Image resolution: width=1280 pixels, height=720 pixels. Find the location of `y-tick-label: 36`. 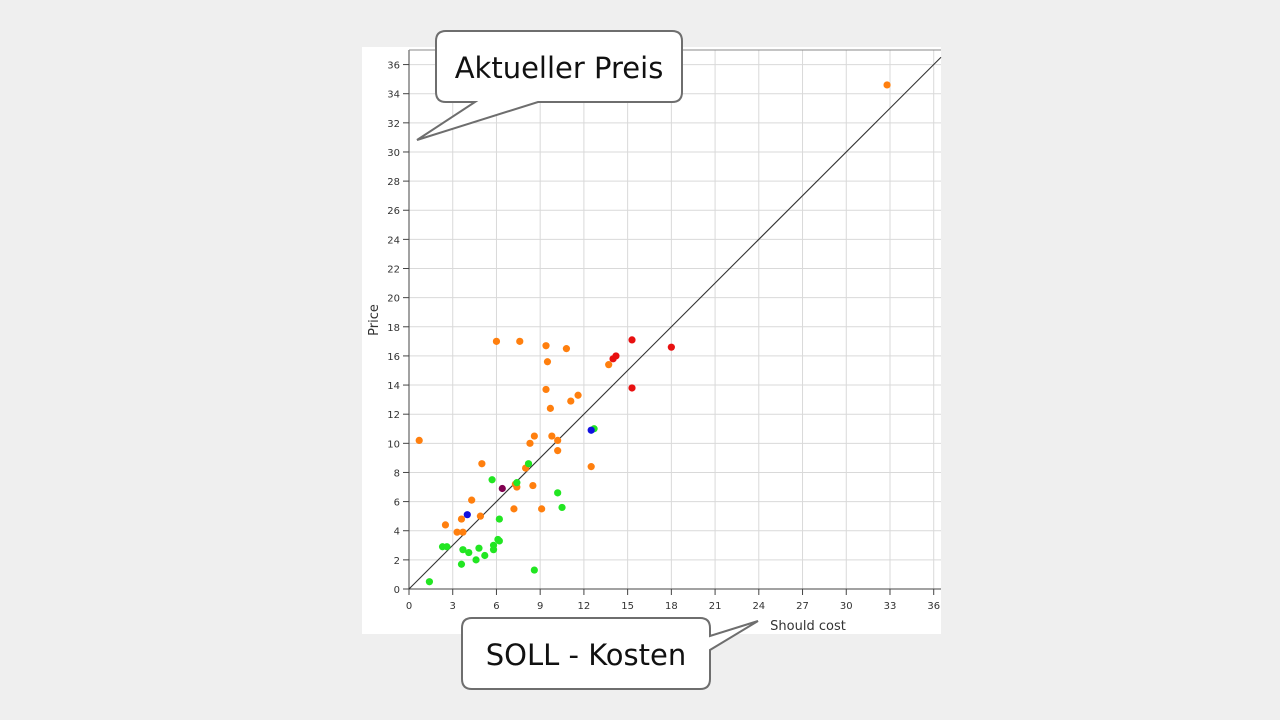

y-tick-label: 36 is located at coordinates (393, 66).